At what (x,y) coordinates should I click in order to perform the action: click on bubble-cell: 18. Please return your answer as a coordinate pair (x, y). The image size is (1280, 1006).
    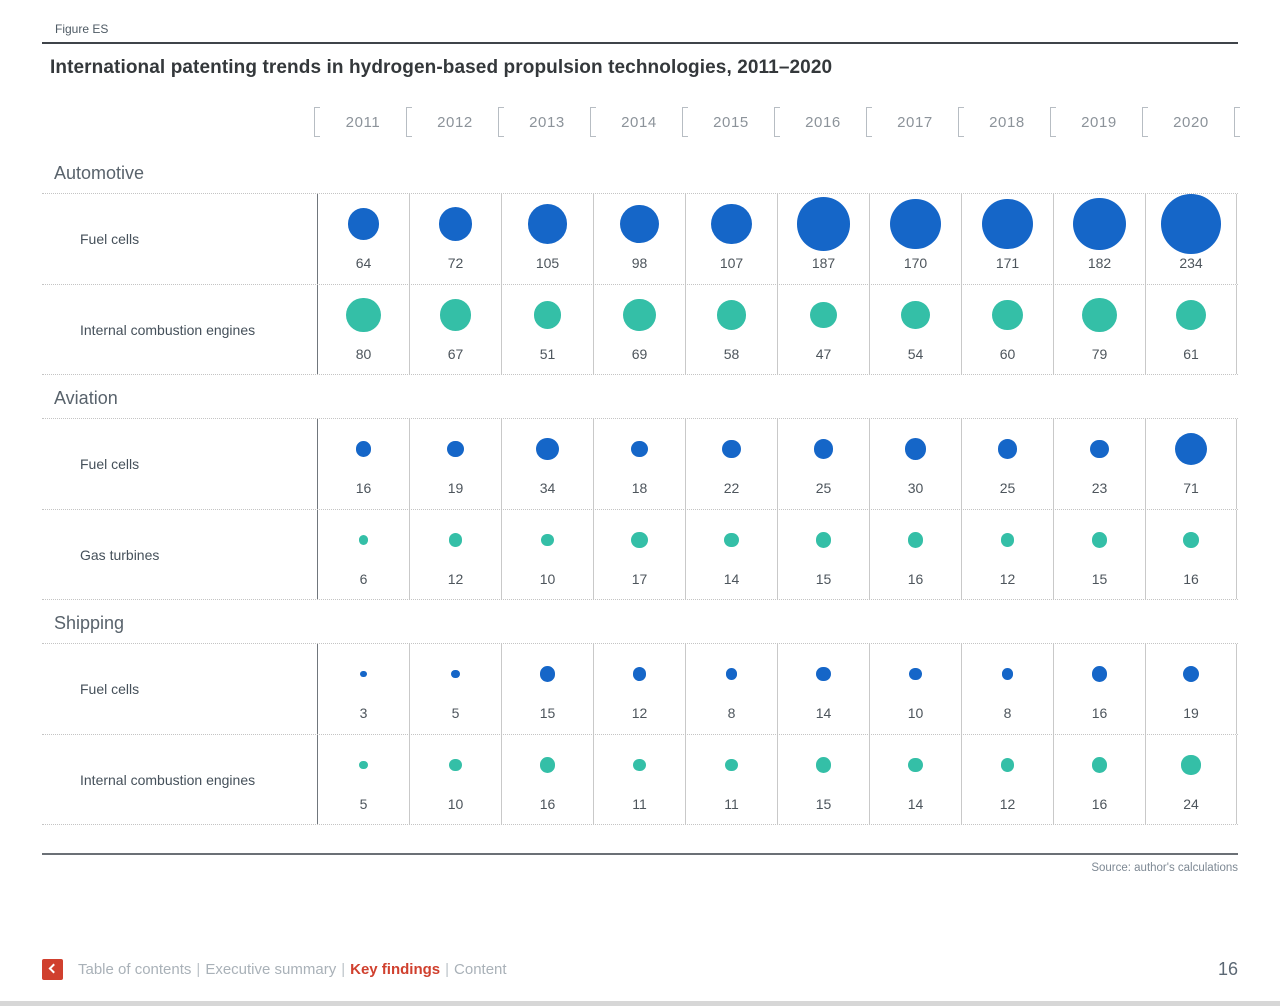
    Looking at the image, I should click on (639, 464).